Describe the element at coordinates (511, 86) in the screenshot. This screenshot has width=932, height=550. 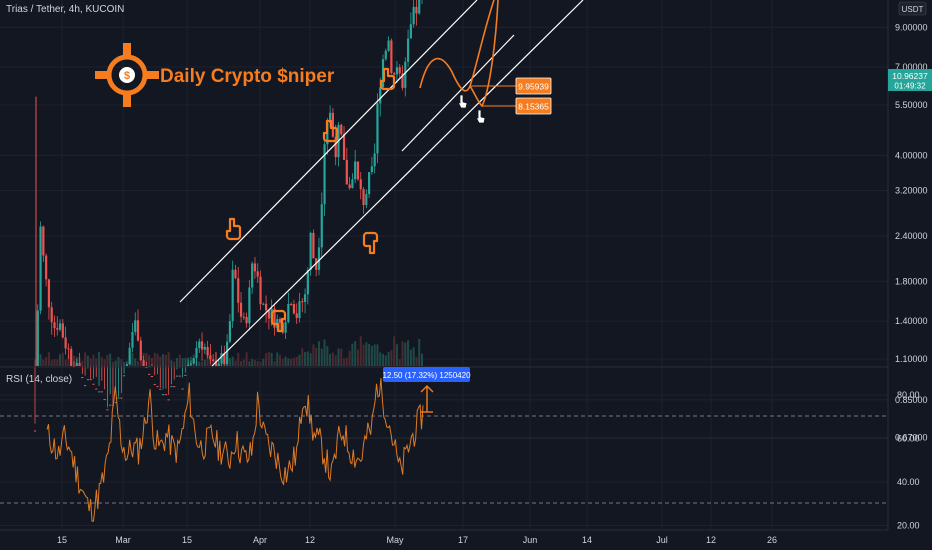
I see `target-box-1: 9.95939` at that location.